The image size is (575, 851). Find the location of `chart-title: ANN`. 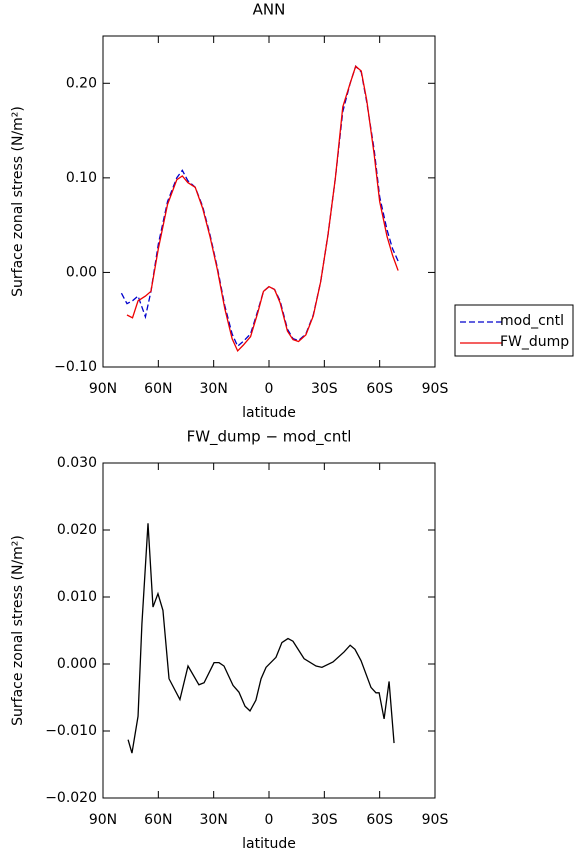

chart-title: ANN is located at coordinates (269, 10).